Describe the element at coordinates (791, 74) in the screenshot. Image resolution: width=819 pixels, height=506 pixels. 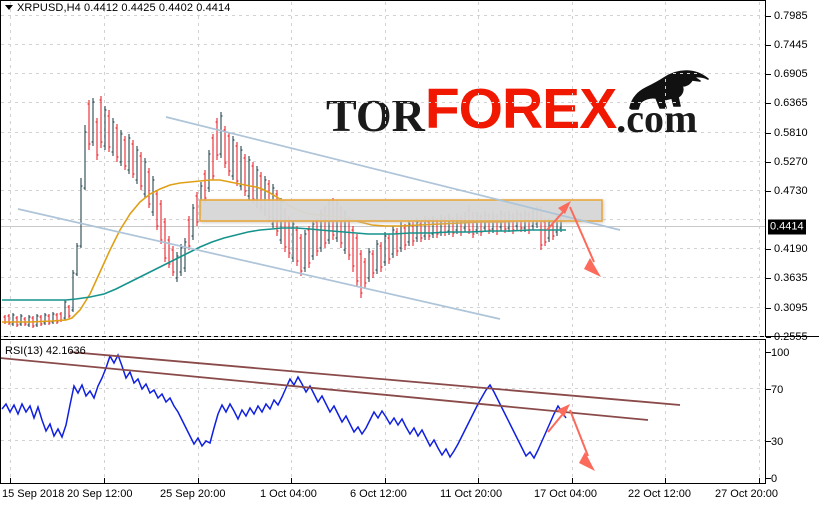
I see `price-axis-tick: 0.6905` at that location.